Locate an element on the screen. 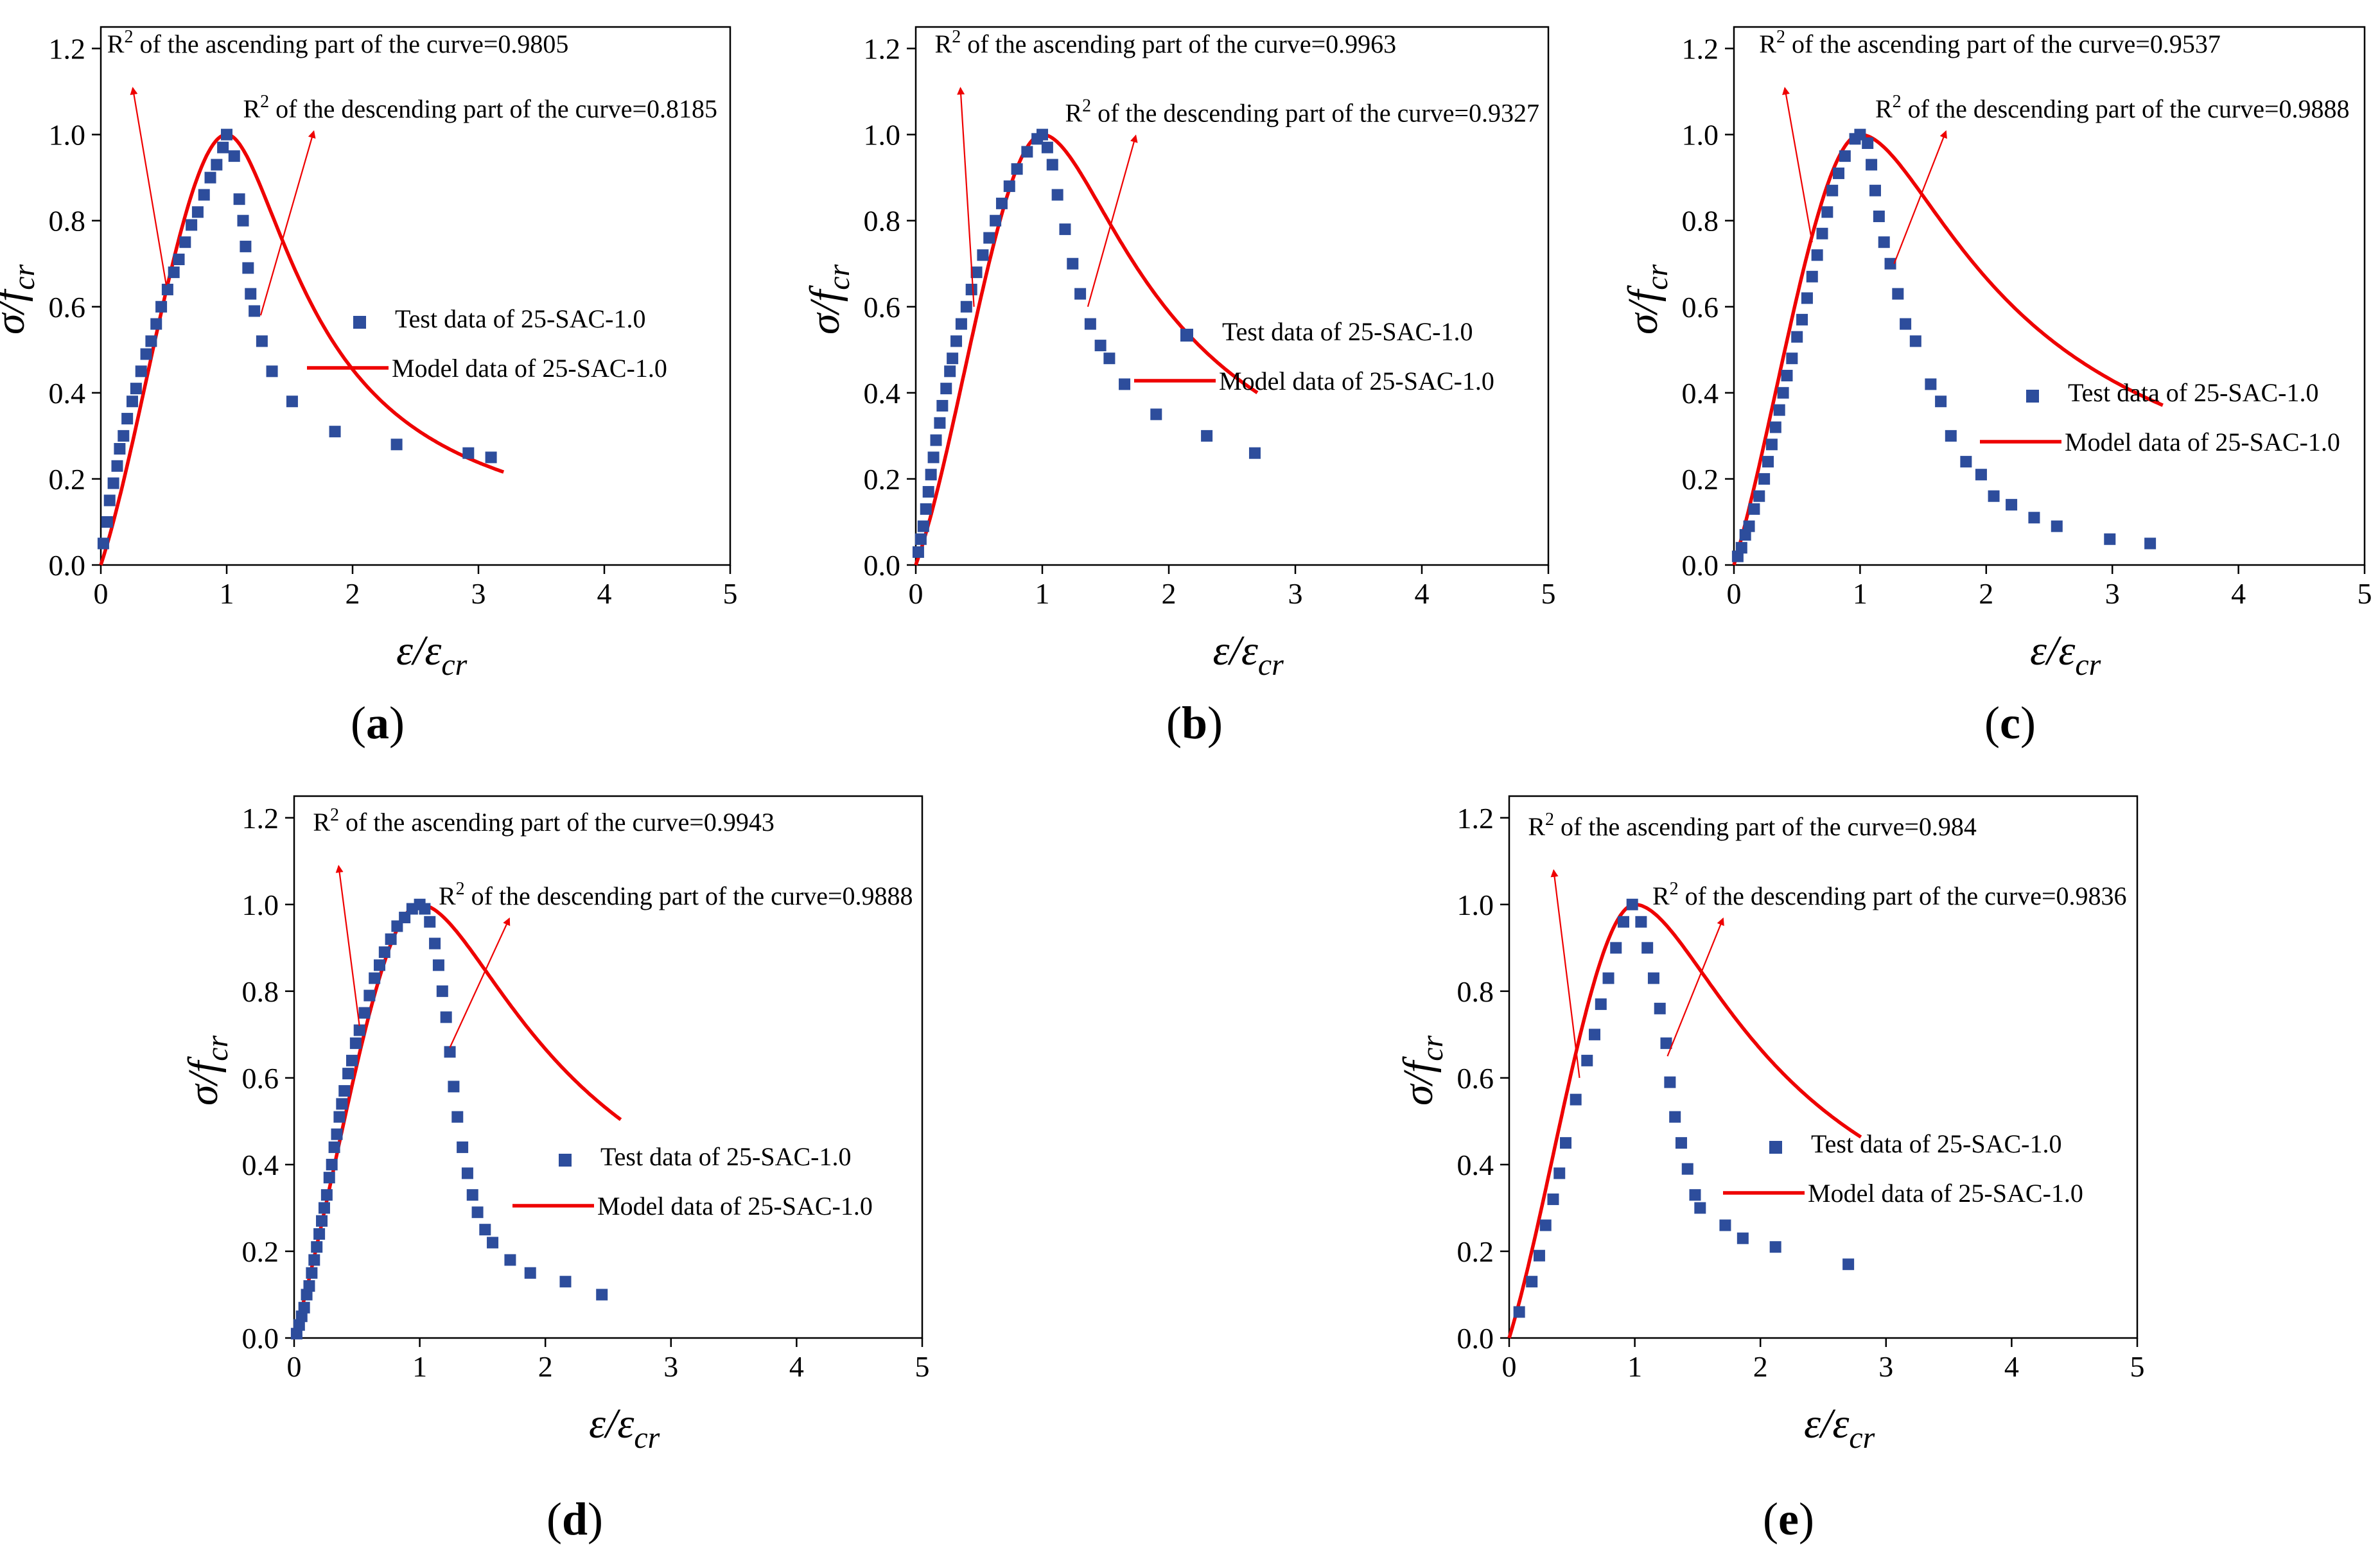 This screenshot has width=2380, height=1555. legend-test-label: Test data of 25-SAC-1.0 is located at coordinates (520, 318).